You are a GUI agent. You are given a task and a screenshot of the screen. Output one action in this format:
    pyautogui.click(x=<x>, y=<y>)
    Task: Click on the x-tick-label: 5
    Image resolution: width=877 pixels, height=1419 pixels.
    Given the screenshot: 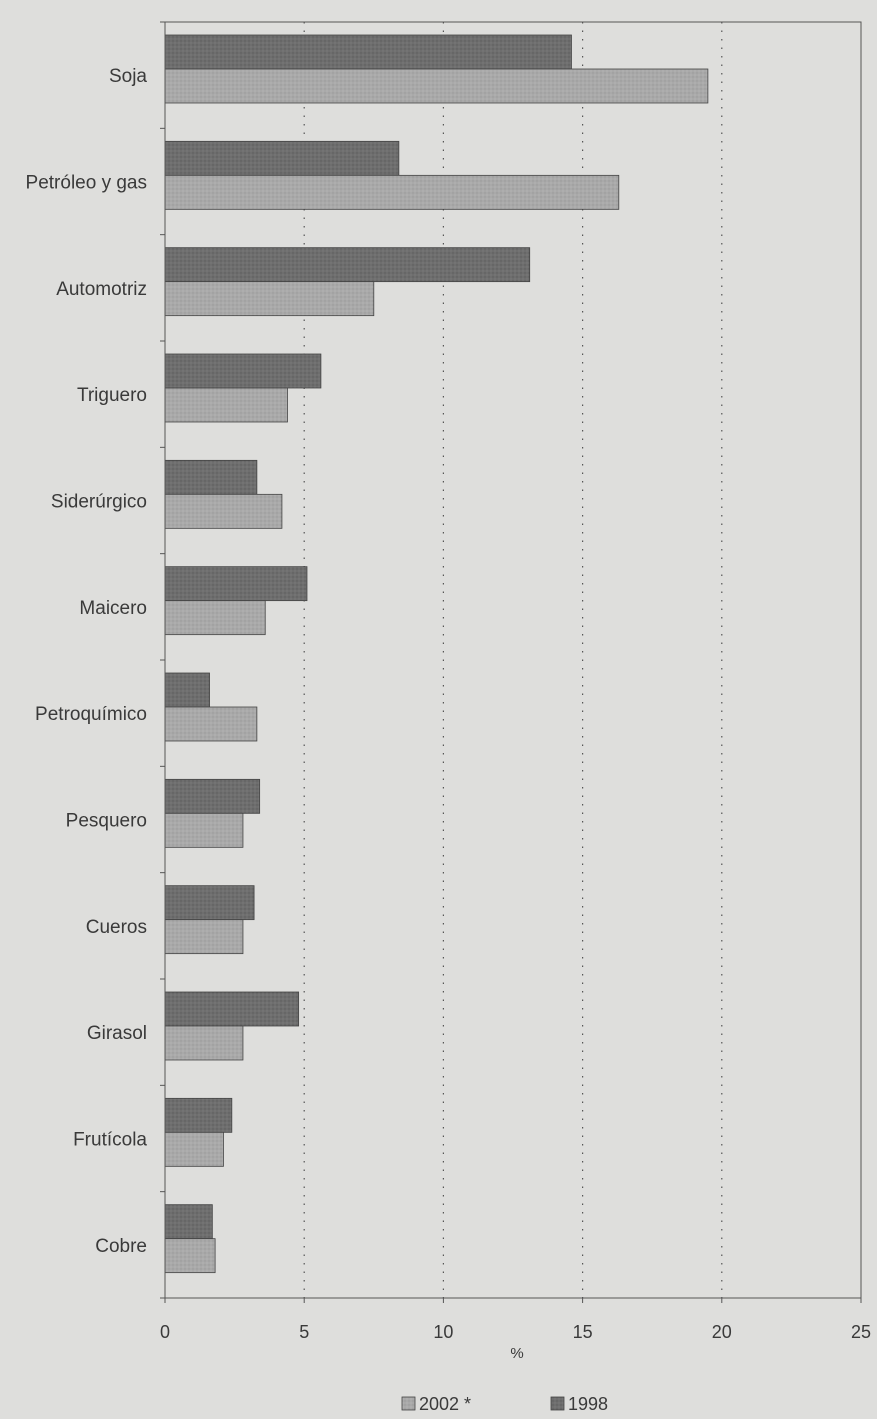 What is the action you would take?
    pyautogui.click(x=304, y=1332)
    